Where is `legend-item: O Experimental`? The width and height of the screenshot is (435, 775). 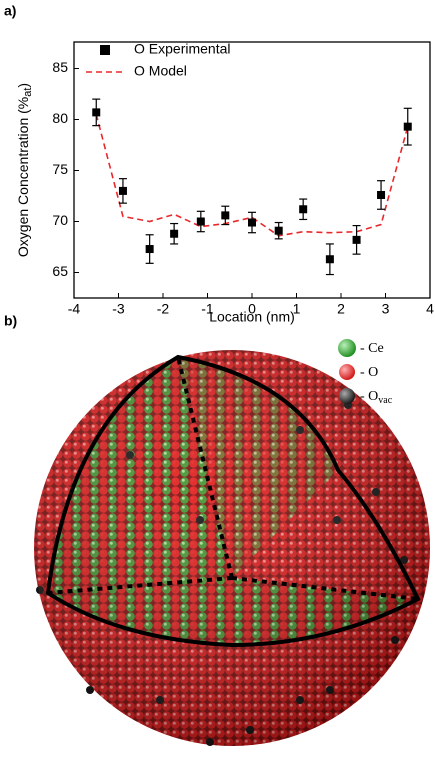 legend-item: O Experimental is located at coordinates (165, 49).